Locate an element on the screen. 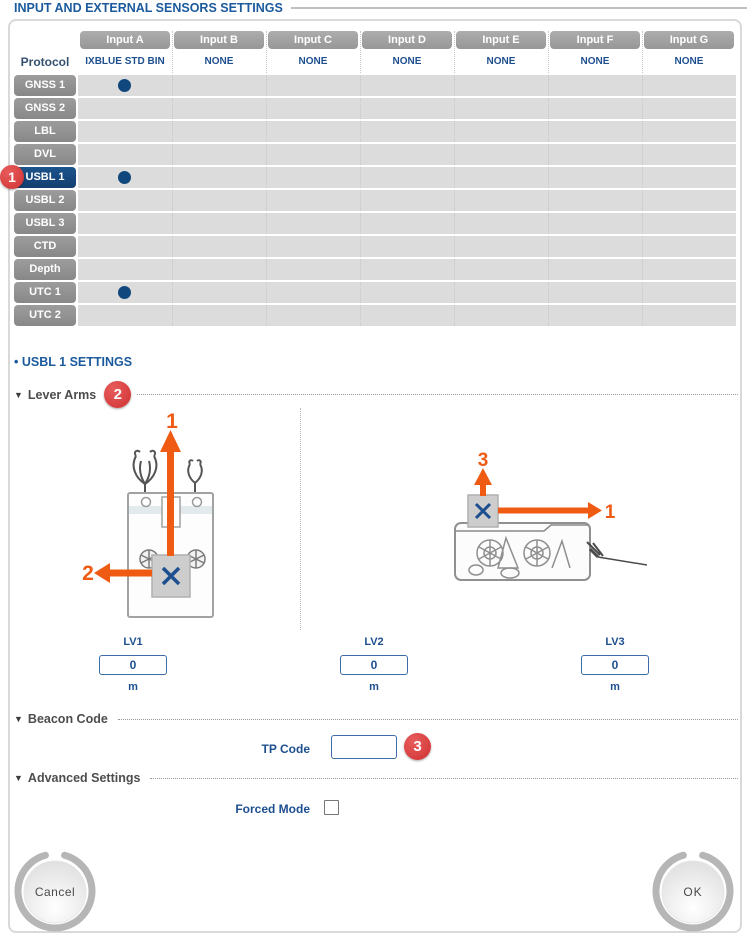  row-header-usbl-1: USBL 1 is located at coordinates (45, 177).